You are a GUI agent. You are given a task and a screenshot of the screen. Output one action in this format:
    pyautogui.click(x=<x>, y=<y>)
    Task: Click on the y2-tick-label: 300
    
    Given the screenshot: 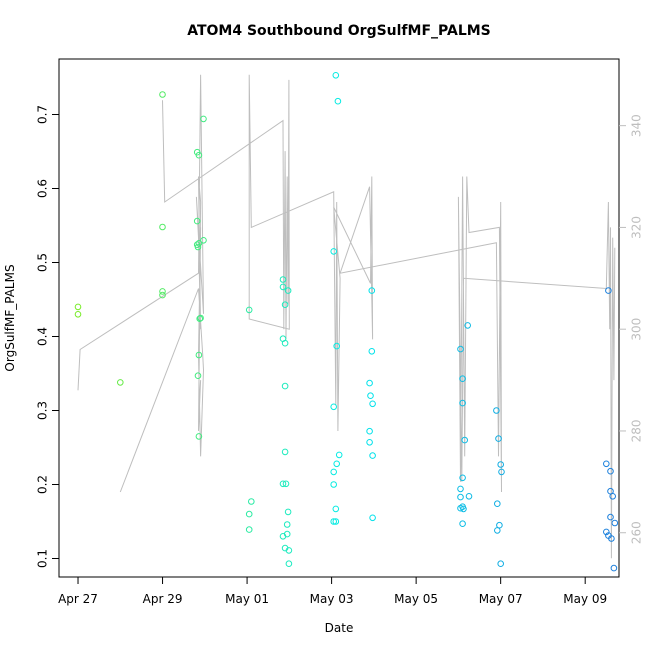 What is the action you would take?
    pyautogui.click(x=637, y=329)
    